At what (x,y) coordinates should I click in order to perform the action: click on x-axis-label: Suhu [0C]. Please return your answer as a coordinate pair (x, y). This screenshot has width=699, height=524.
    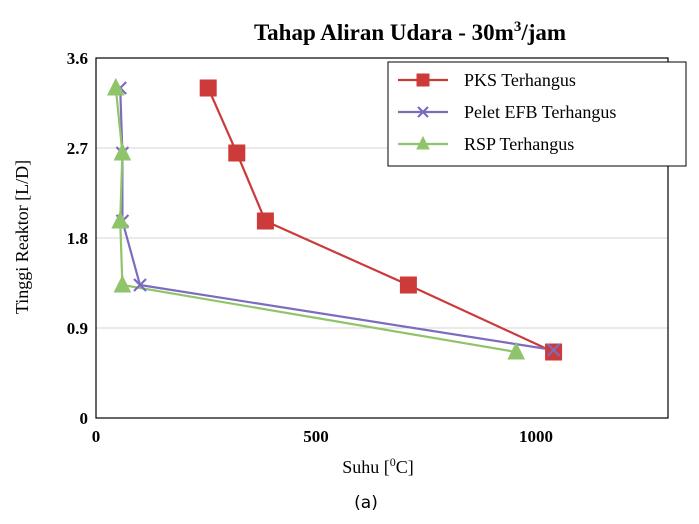
    Looking at the image, I should click on (378, 466).